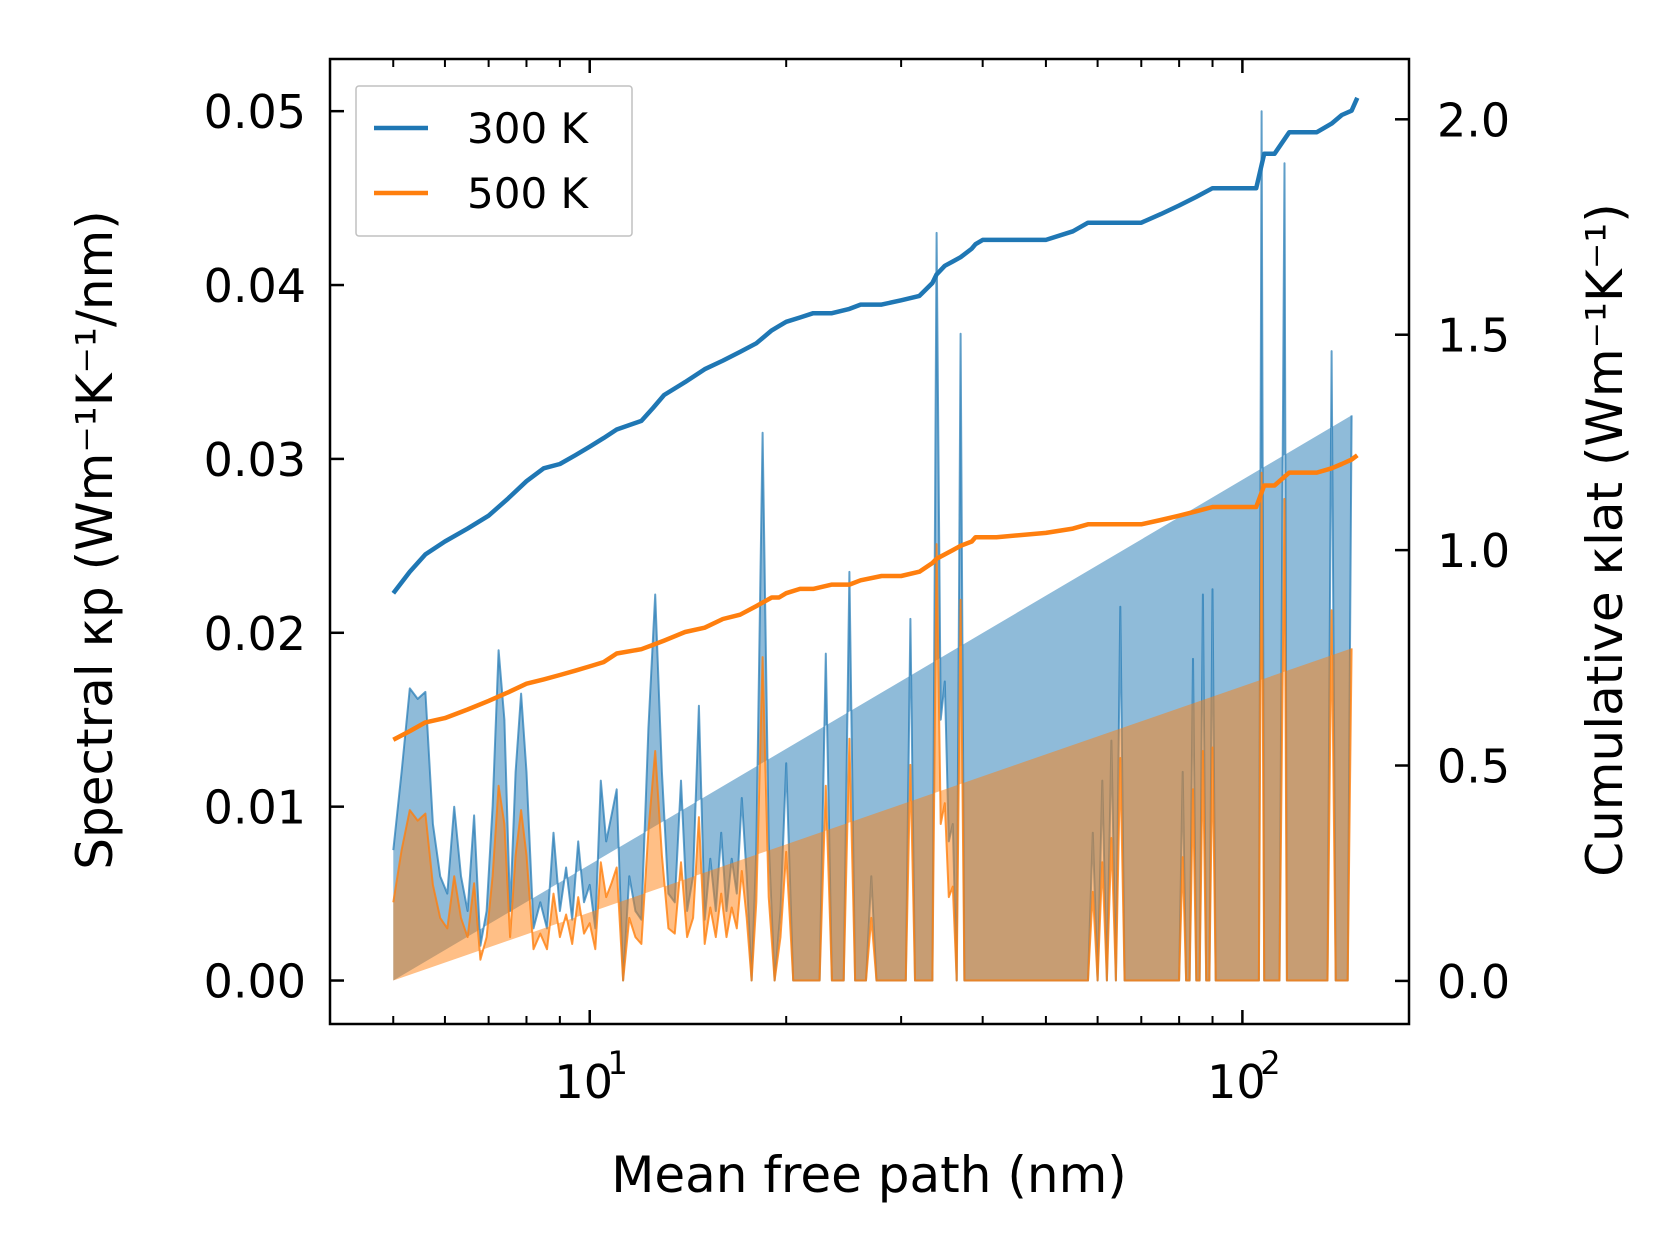  I want to click on x-tick-label-exponent: 1, so click(618, 1063).